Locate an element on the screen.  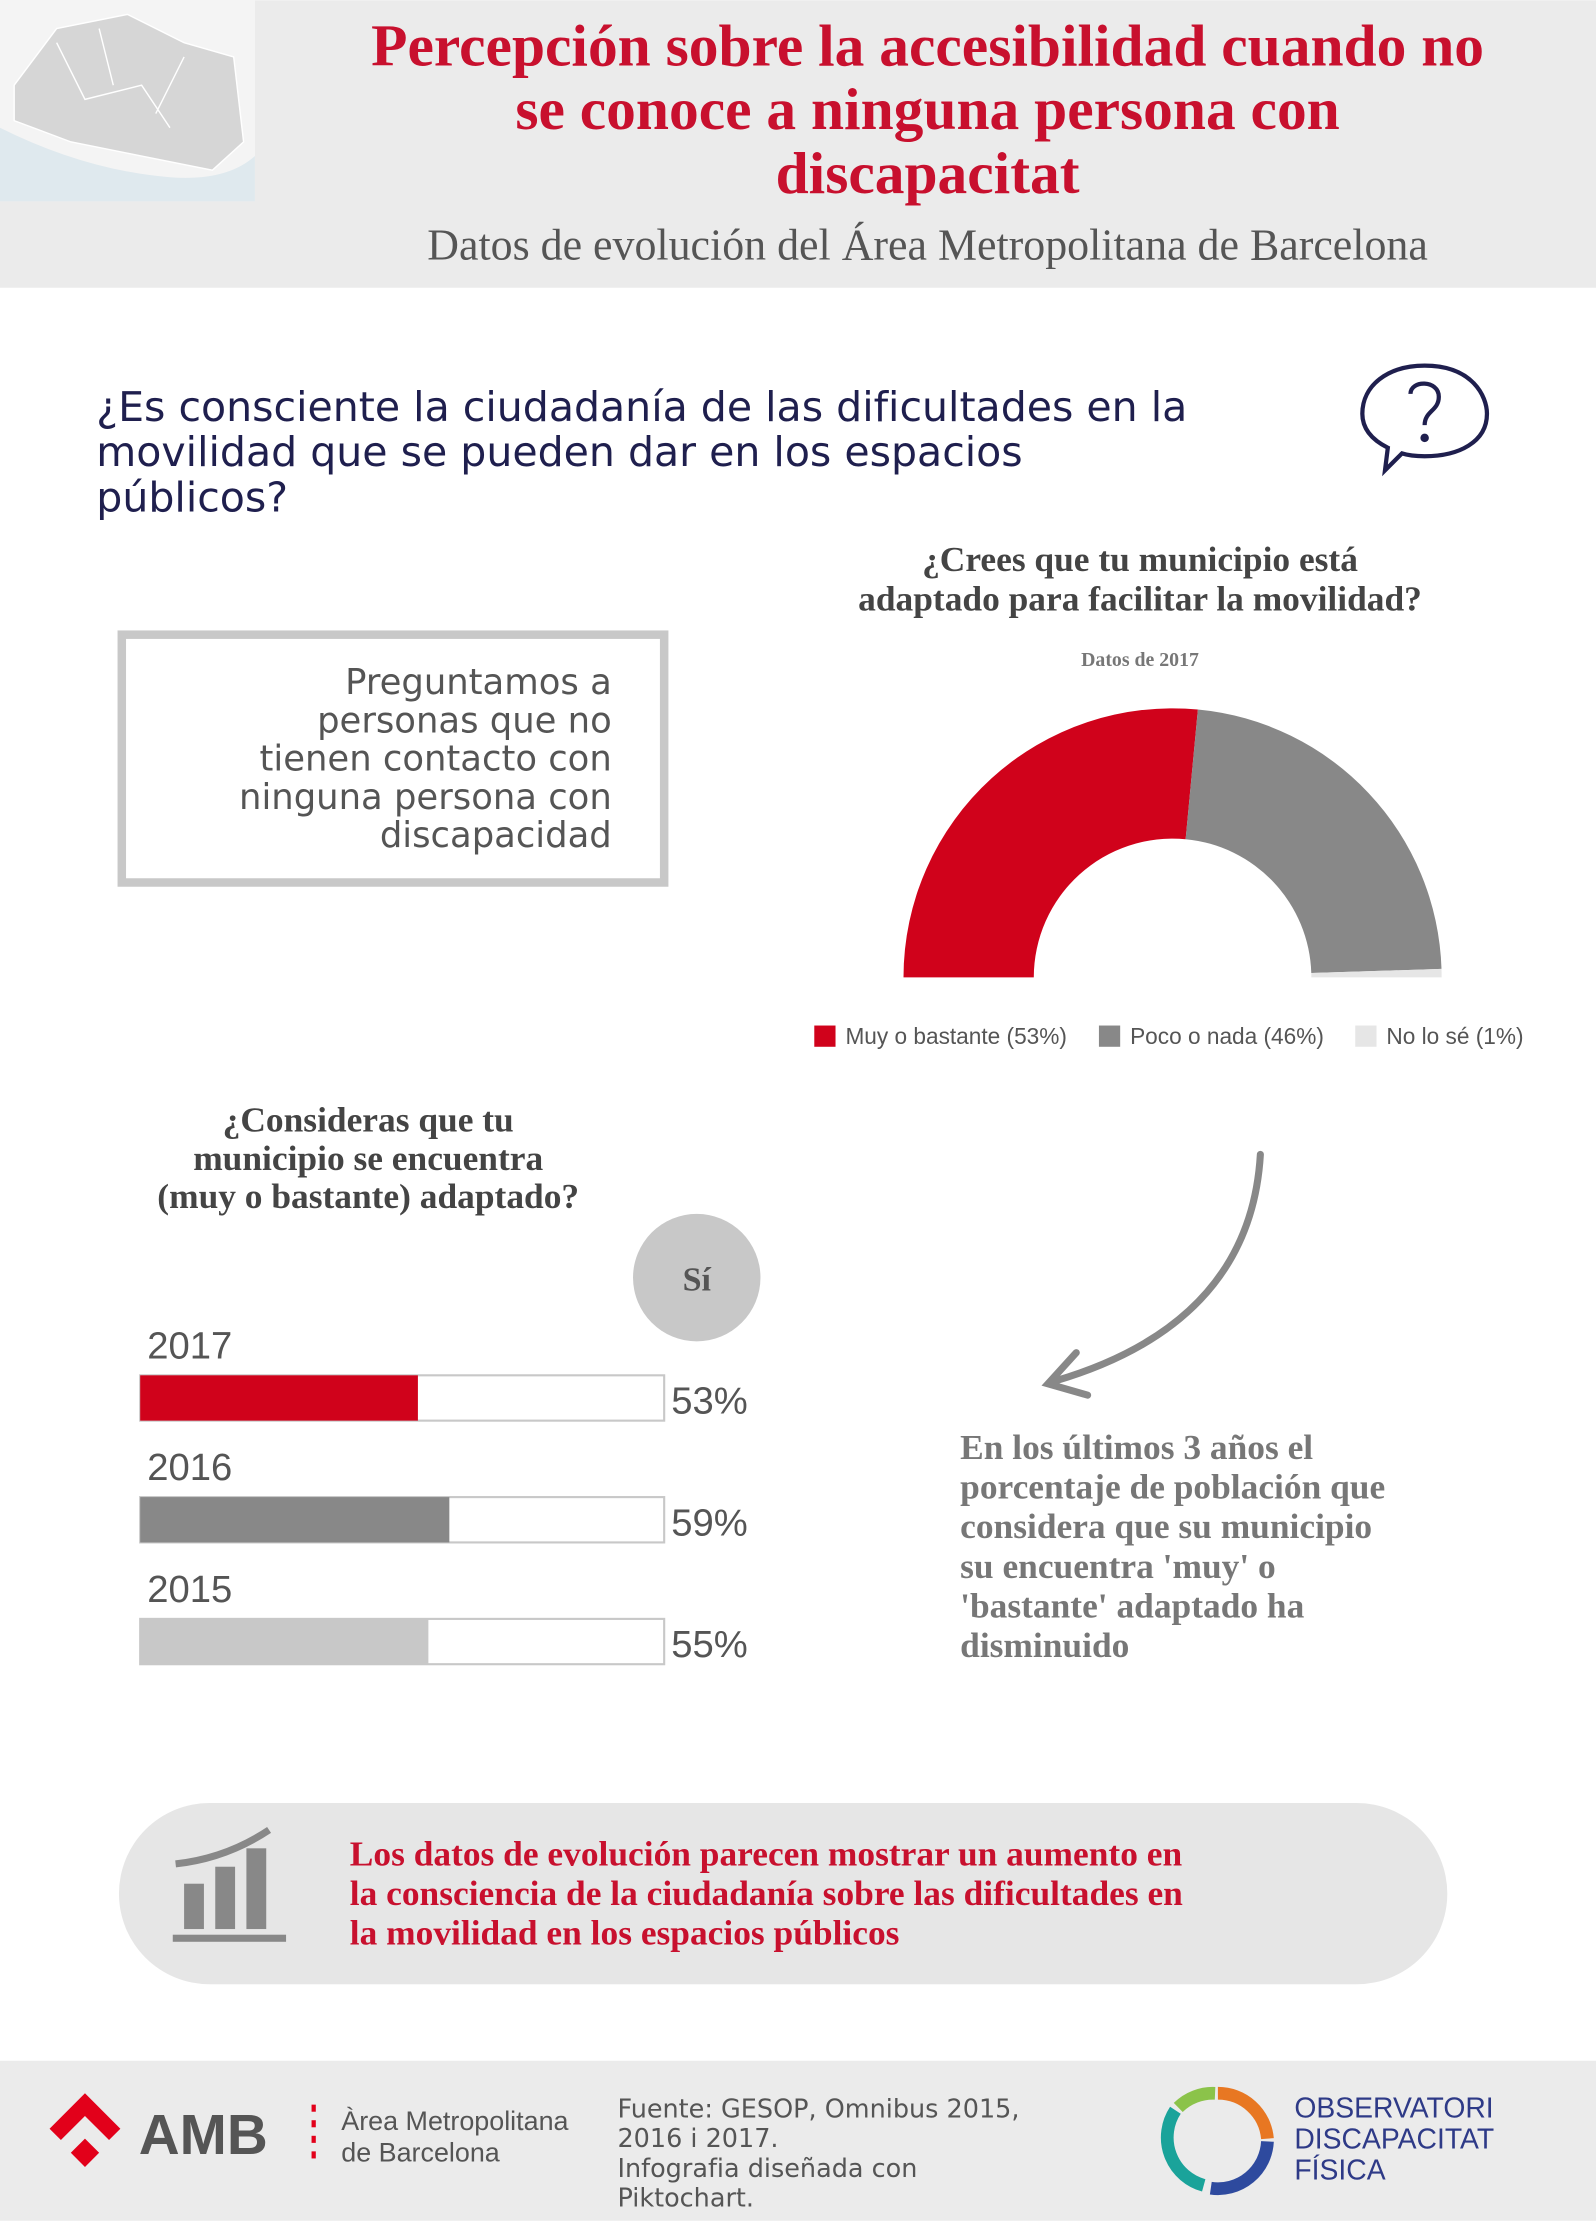
source: Infografia diseñada con is located at coordinates (767, 2169).